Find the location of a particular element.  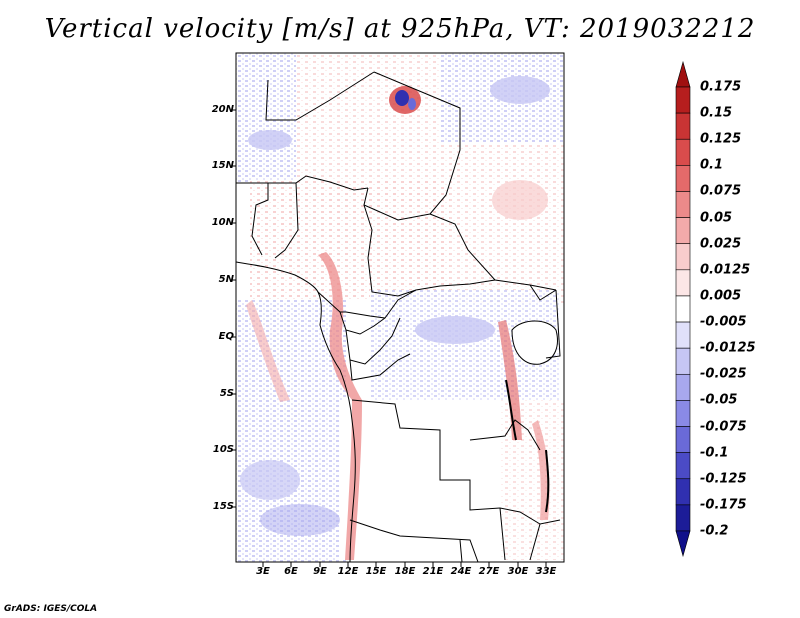

lat-label: 5N is located at coordinates (226, 279).